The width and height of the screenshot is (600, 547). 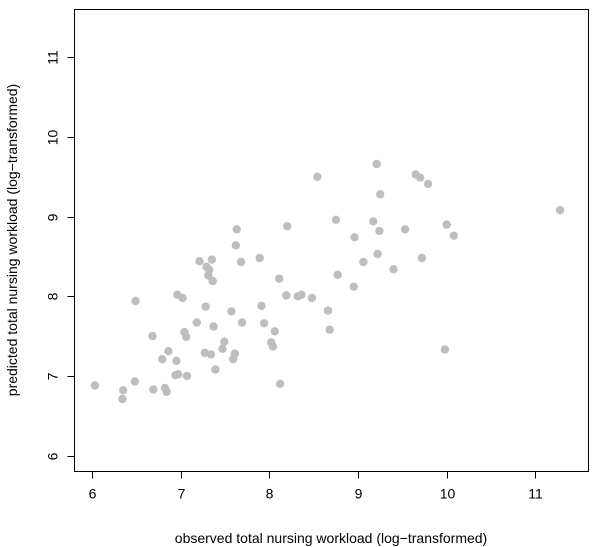 What do you see at coordinates (52, 138) in the screenshot?
I see `y-tick-label: 10` at bounding box center [52, 138].